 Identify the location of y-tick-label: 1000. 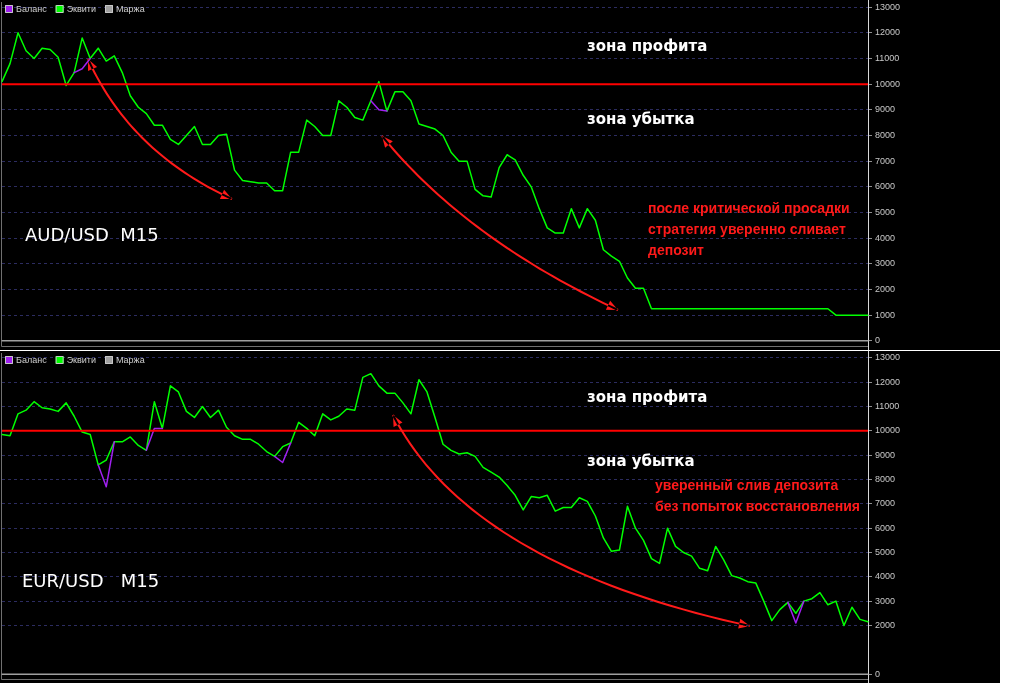
(885, 314).